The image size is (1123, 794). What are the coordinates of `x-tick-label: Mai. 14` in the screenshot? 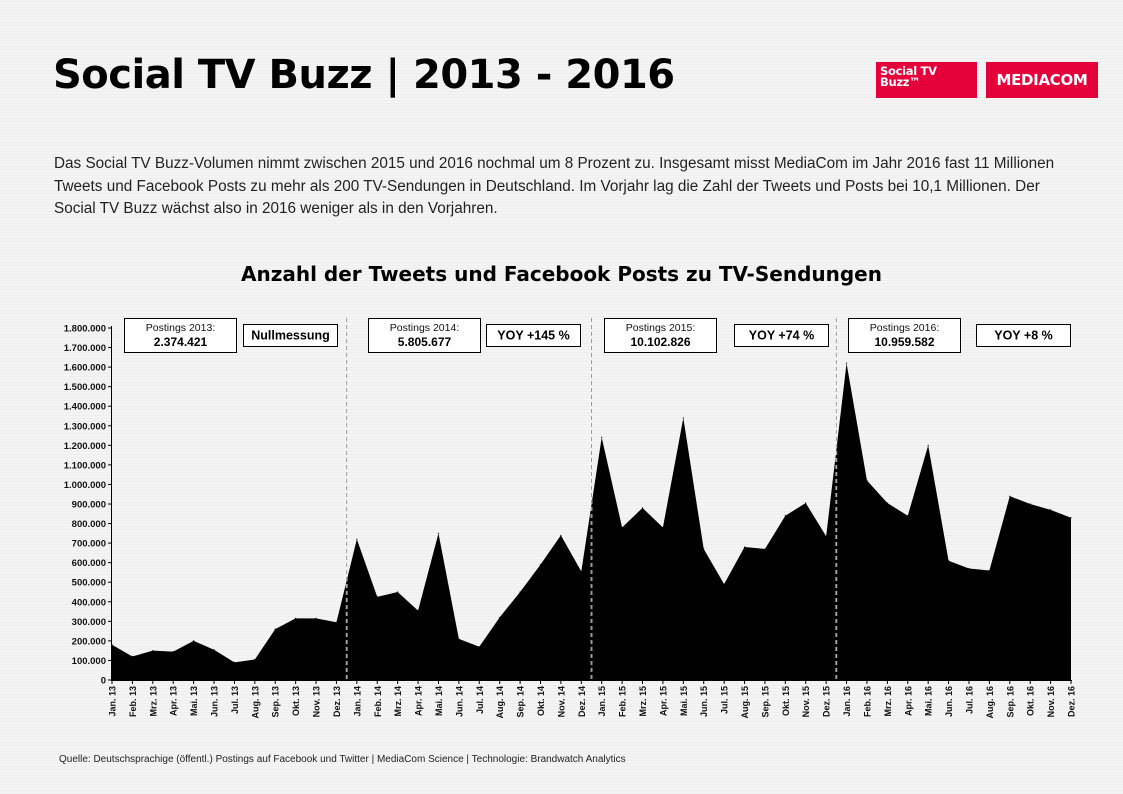 It's located at (439, 701).